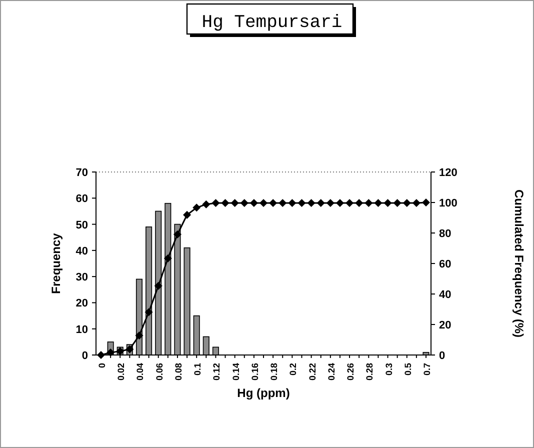 Image resolution: width=534 pixels, height=448 pixels. I want to click on x-tick-label: 0.12, so click(217, 372).